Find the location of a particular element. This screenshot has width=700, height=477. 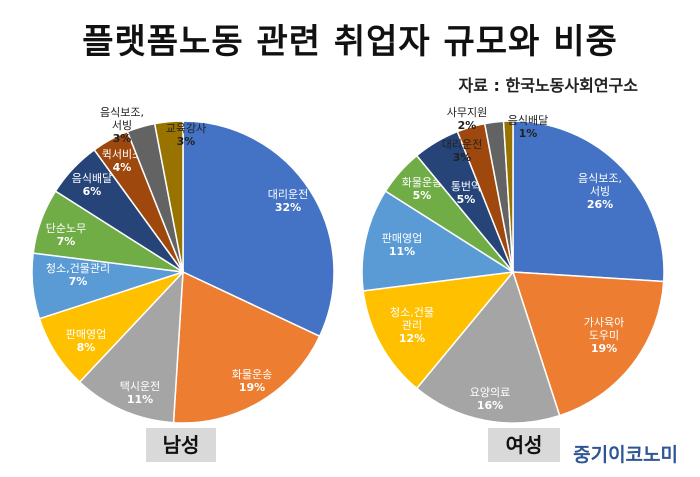

slice-label: 청소,건물 관리 12% is located at coordinates (412, 325).